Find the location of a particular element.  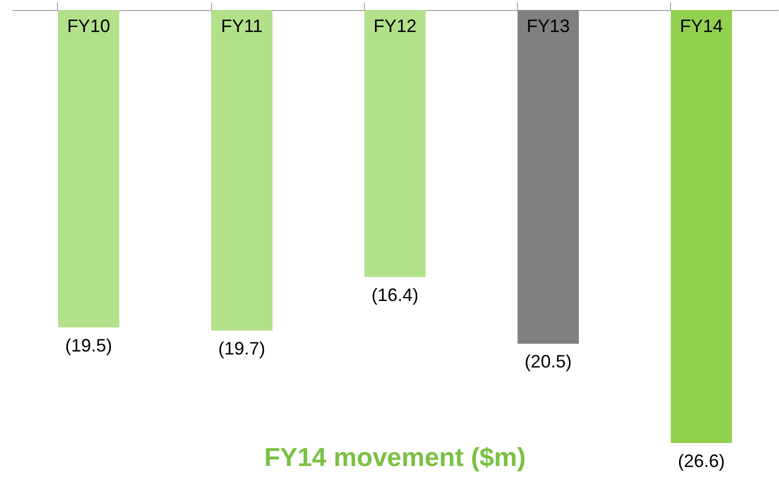

data-label: (16.4) is located at coordinates (395, 294).